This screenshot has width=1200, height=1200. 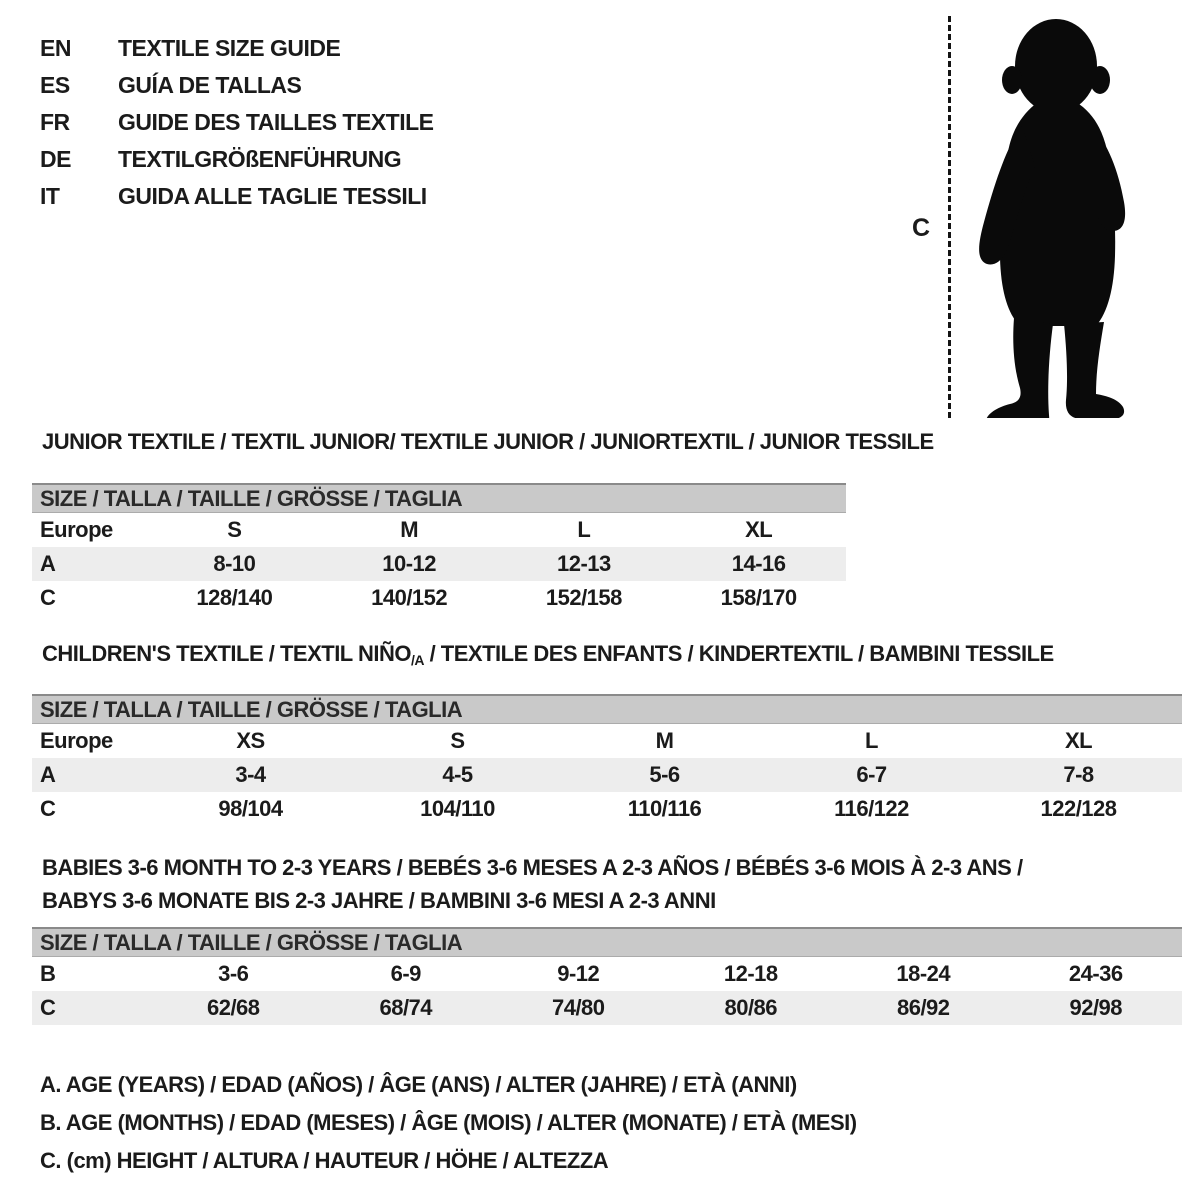 I want to click on language-title: GUIDE DES TAILLES TEXTILE, so click(x=276, y=122).